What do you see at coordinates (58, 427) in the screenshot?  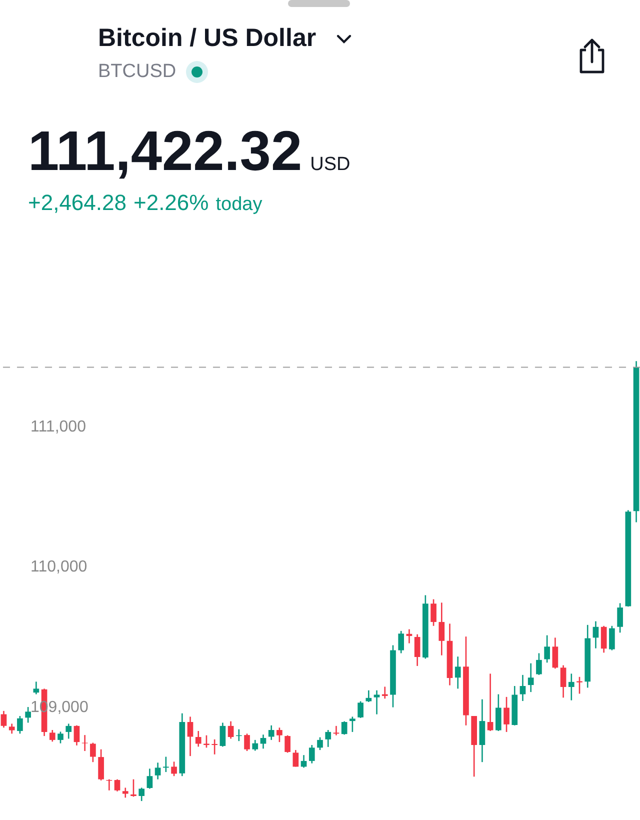 I see `y-tick-label: 111,000` at bounding box center [58, 427].